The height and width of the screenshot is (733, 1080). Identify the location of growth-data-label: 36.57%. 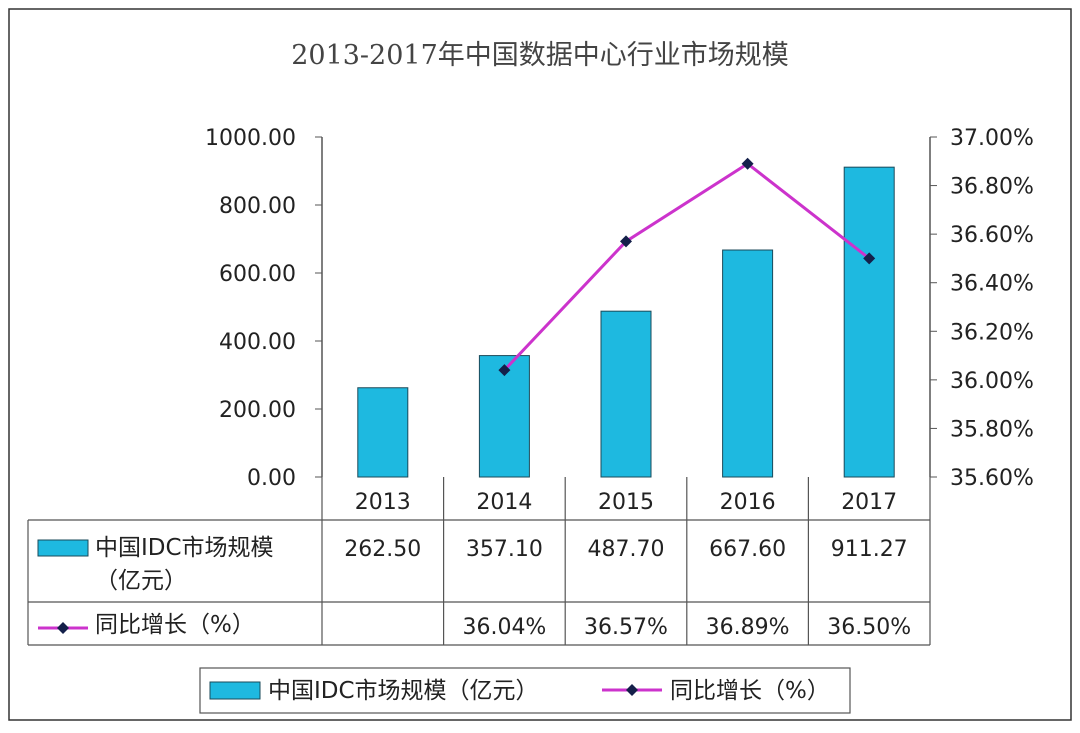
(626, 627).